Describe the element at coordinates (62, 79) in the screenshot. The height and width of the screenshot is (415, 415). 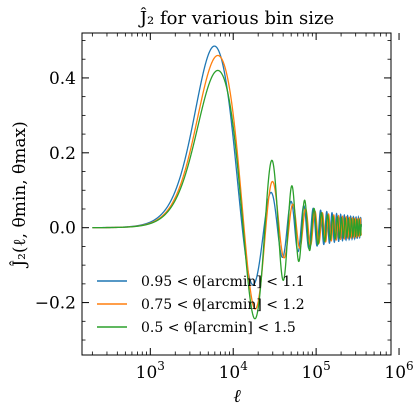
I see `y-tick-label: 0.4` at that location.